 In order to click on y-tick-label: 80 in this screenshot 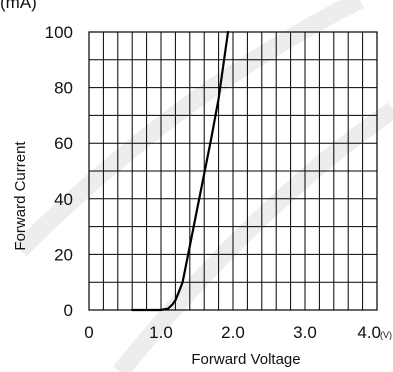, I will do `click(63, 88)`.